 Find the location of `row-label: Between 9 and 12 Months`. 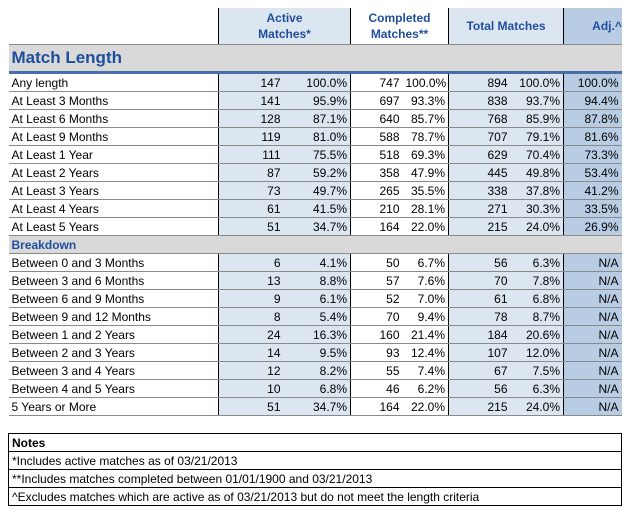

row-label: Between 9 and 12 Months is located at coordinates (113, 316).